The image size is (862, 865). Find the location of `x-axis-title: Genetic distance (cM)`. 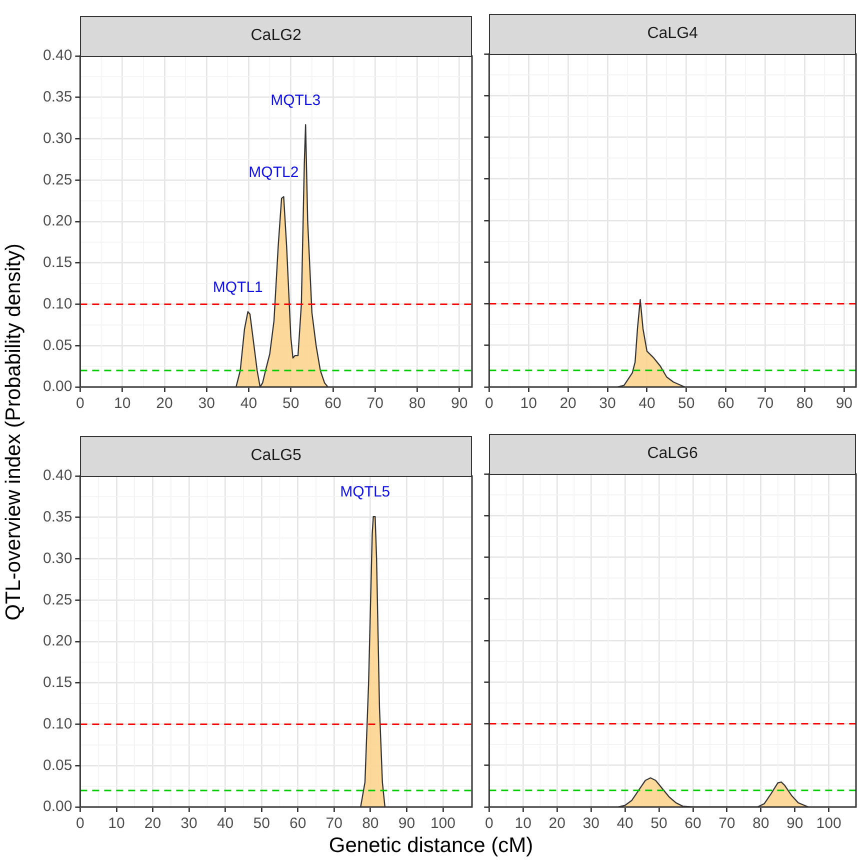

x-axis-title: Genetic distance (cM) is located at coordinates (431, 846).